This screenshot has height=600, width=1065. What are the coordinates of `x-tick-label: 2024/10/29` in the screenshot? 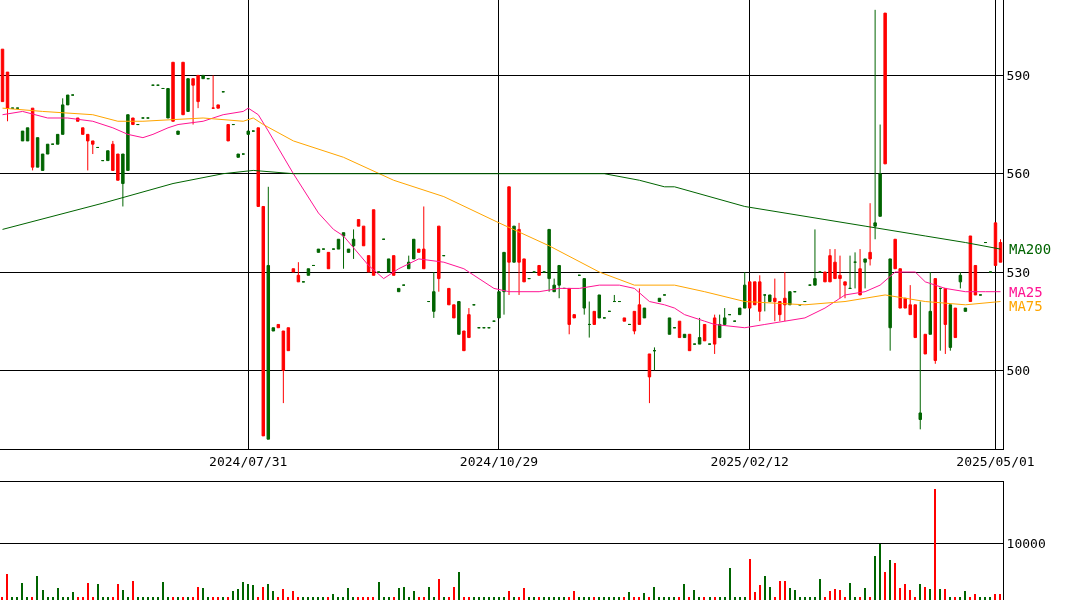 It's located at (499, 461).